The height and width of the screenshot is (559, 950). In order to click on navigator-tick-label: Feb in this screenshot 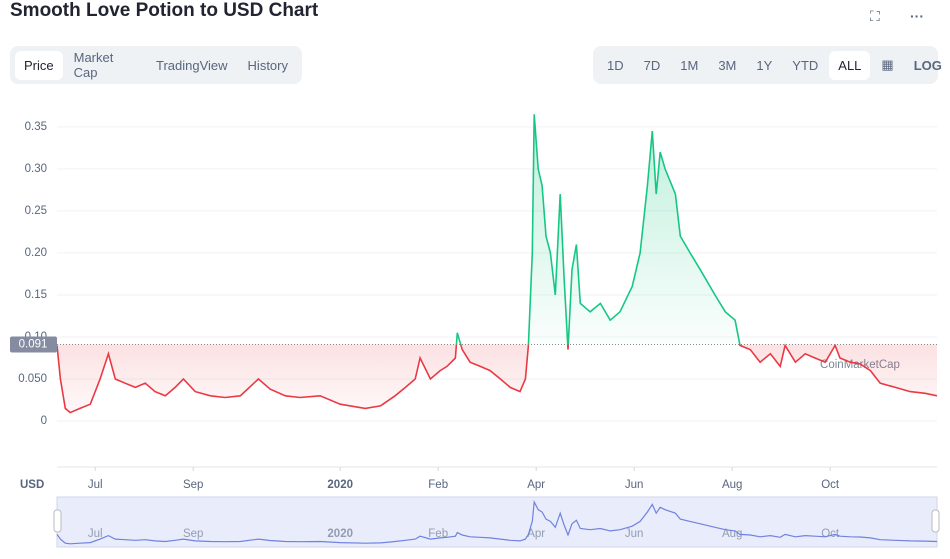, I will do `click(438, 534)`.